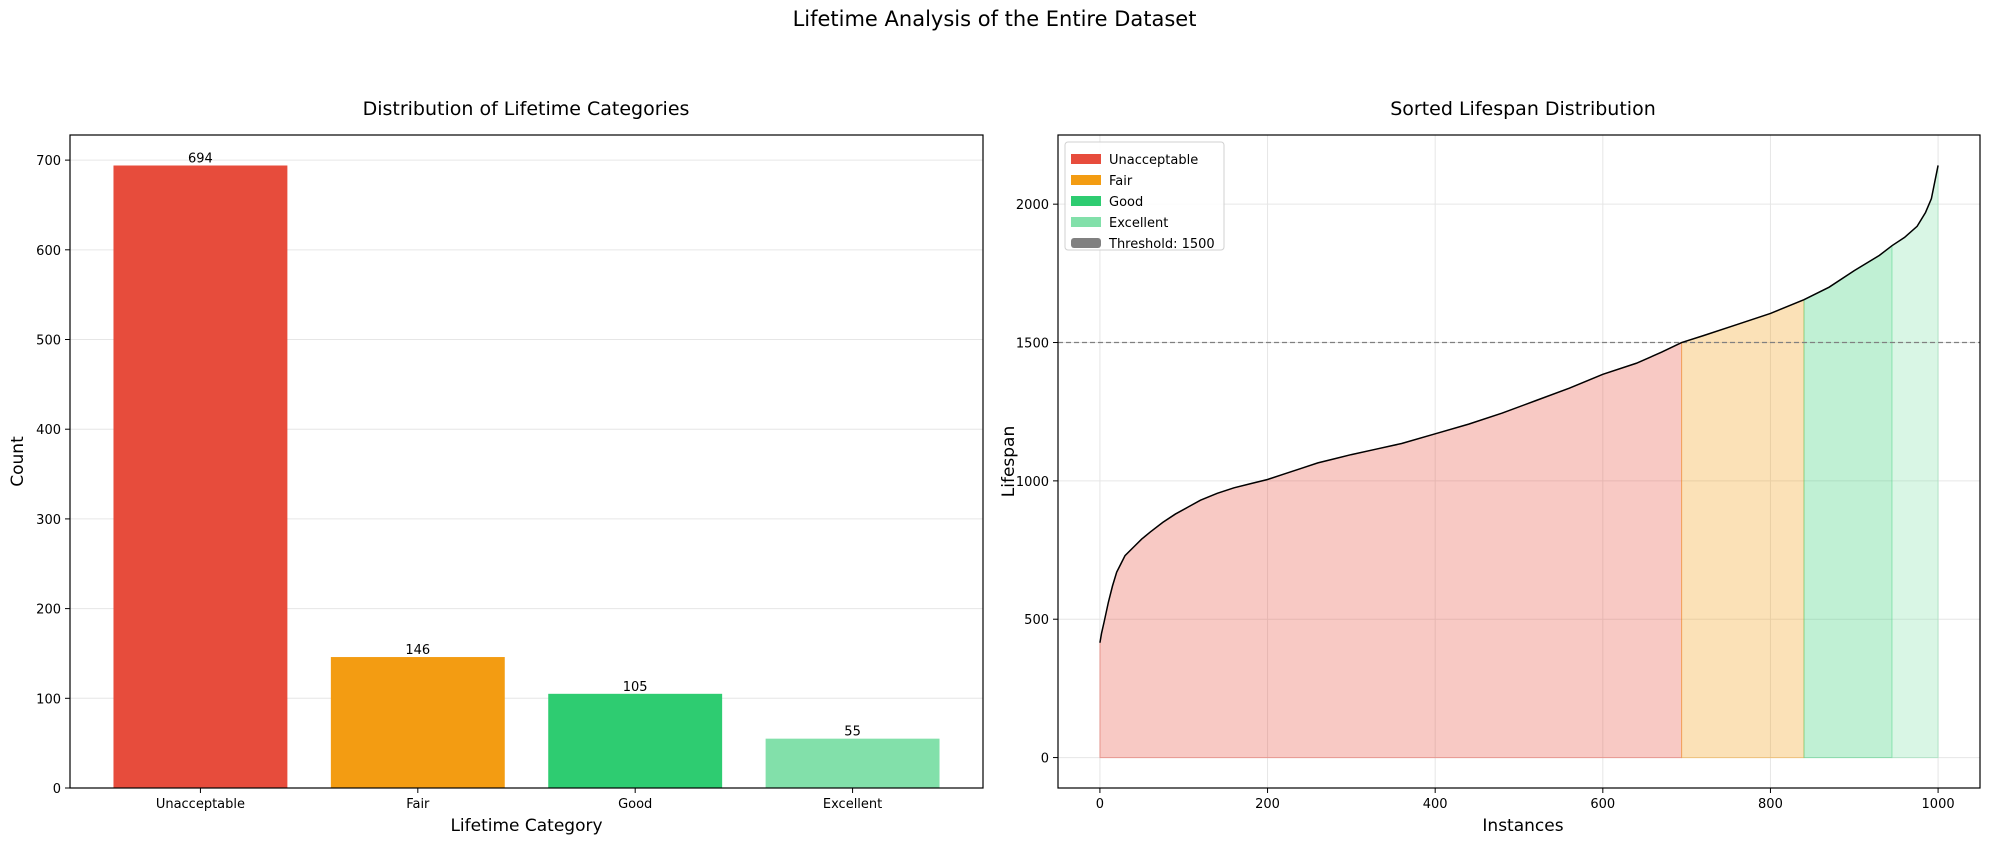  Describe the element at coordinates (1126, 202) in the screenshot. I see `legend-label: Good` at that location.